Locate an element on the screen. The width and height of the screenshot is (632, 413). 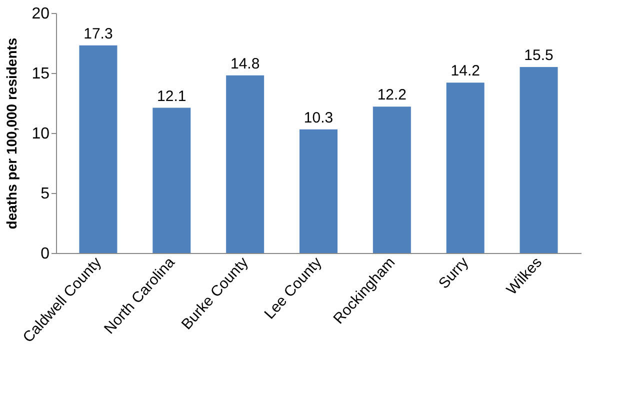
data-label: 10.3 is located at coordinates (319, 117).